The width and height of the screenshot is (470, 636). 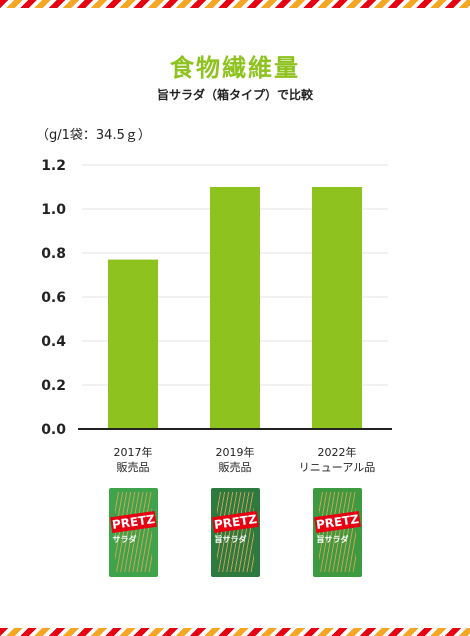 What do you see at coordinates (53, 342) in the screenshot?
I see `y-tick-label: 0.4` at bounding box center [53, 342].